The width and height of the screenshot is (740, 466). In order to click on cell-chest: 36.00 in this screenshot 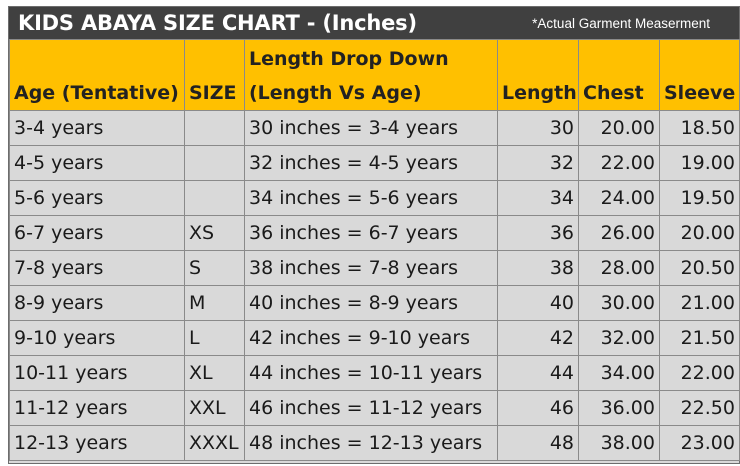, I will do `click(619, 408)`.